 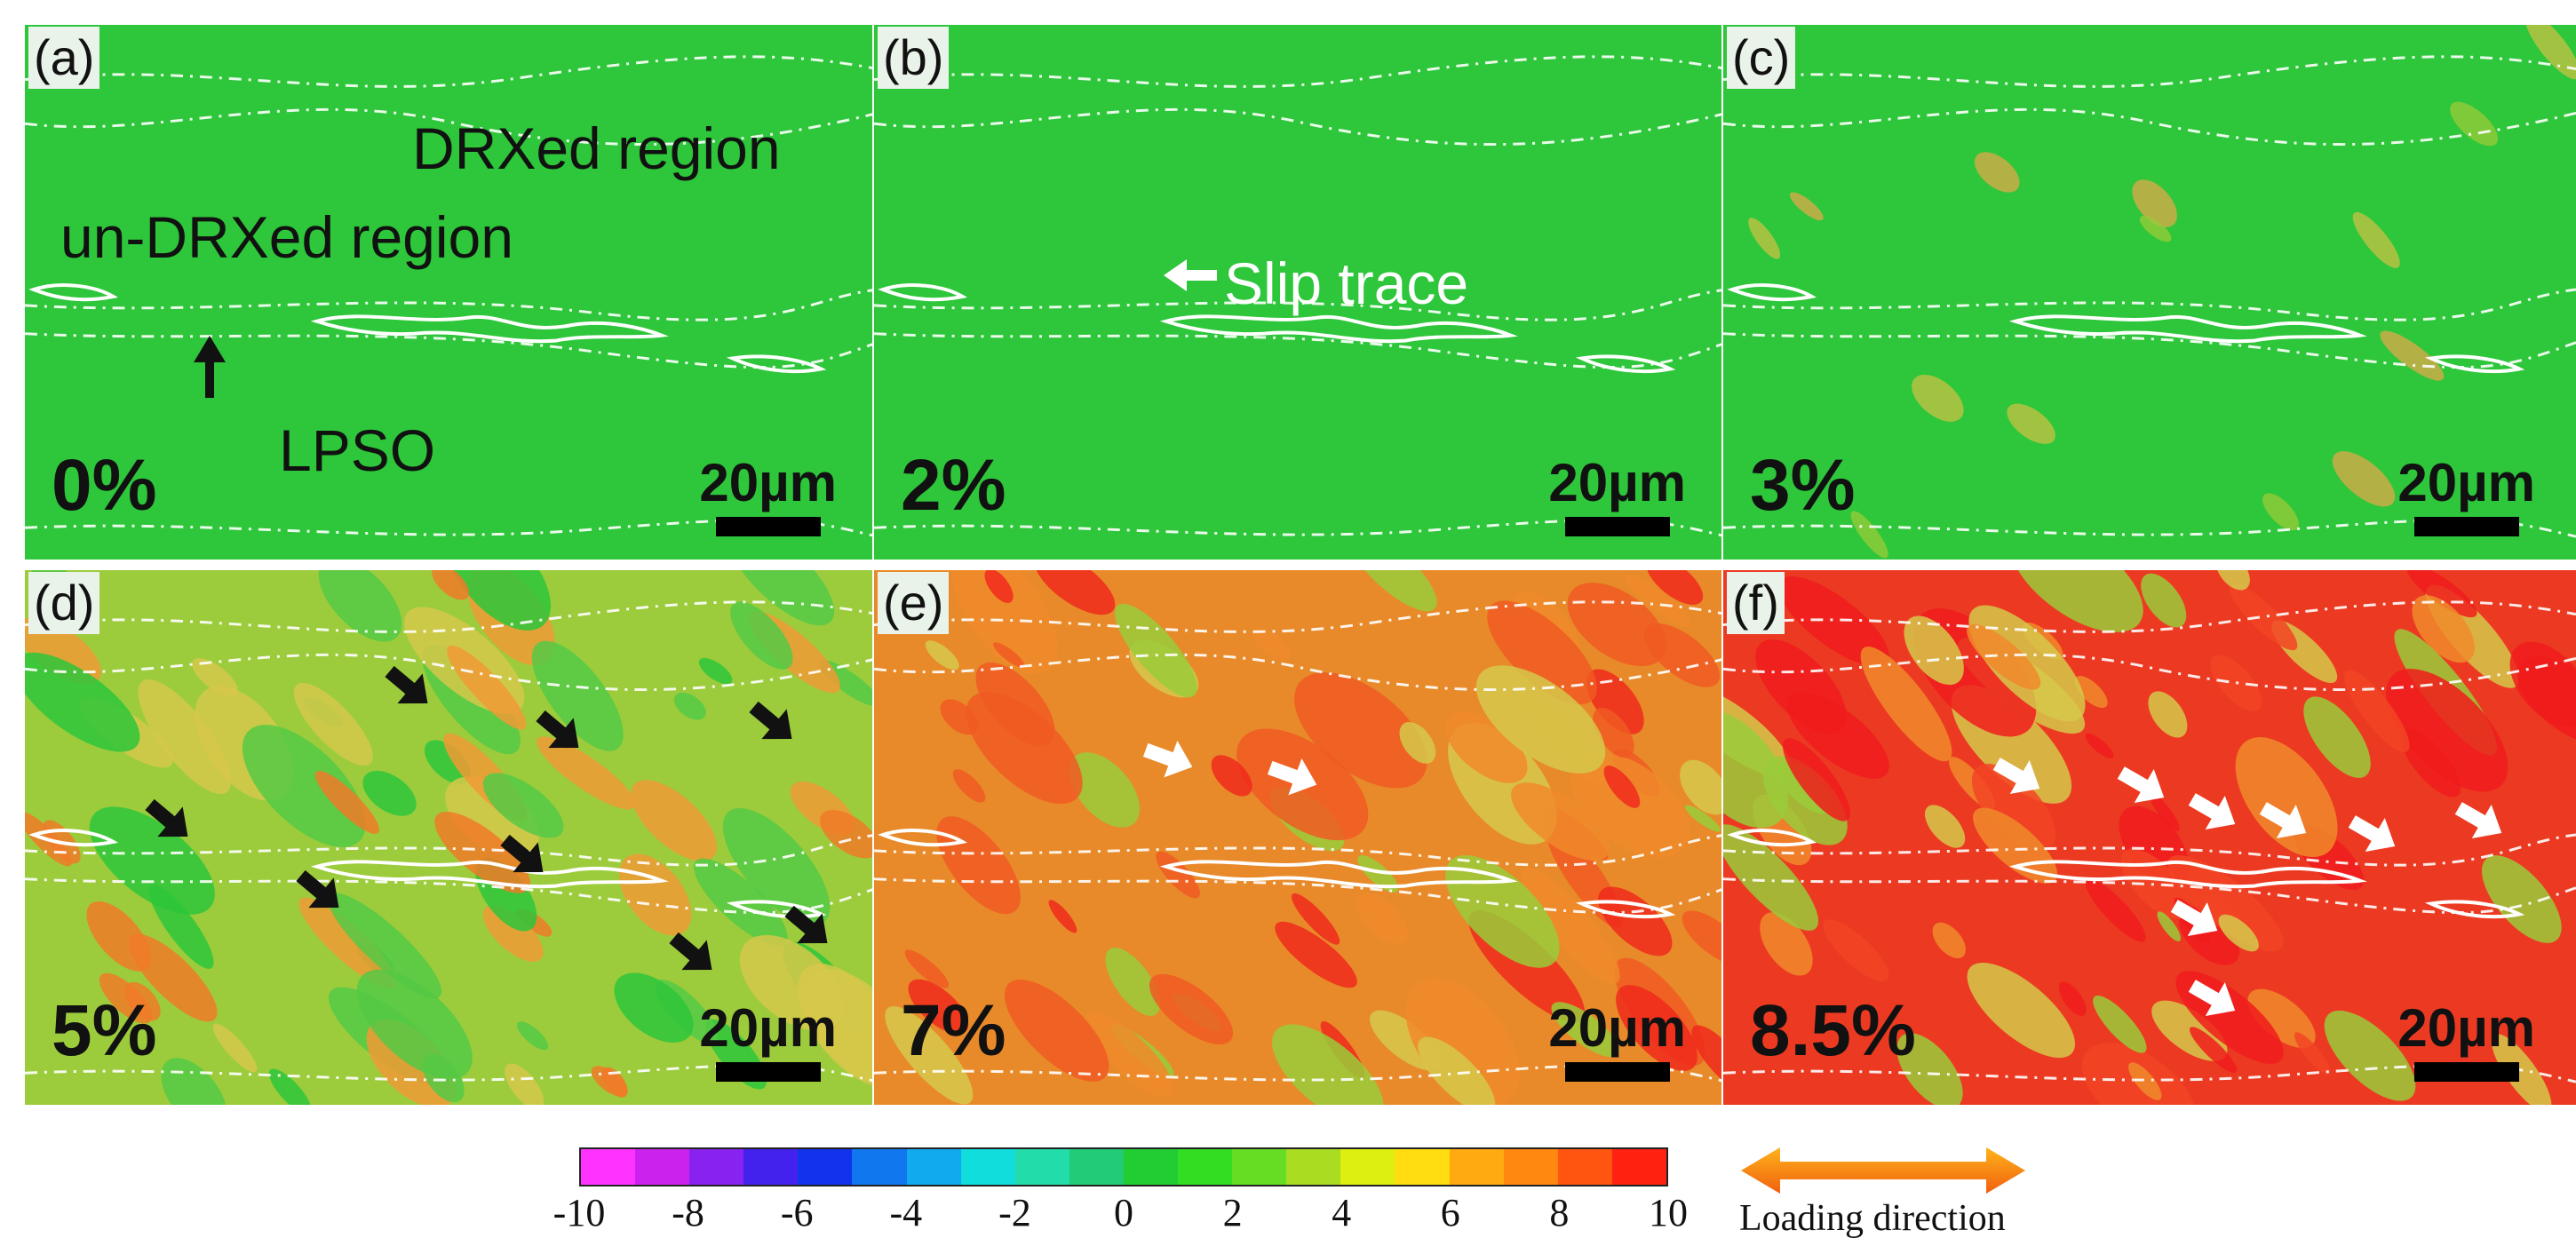 I want to click on slip-trace-label: Slip trace, so click(x=1346, y=283).